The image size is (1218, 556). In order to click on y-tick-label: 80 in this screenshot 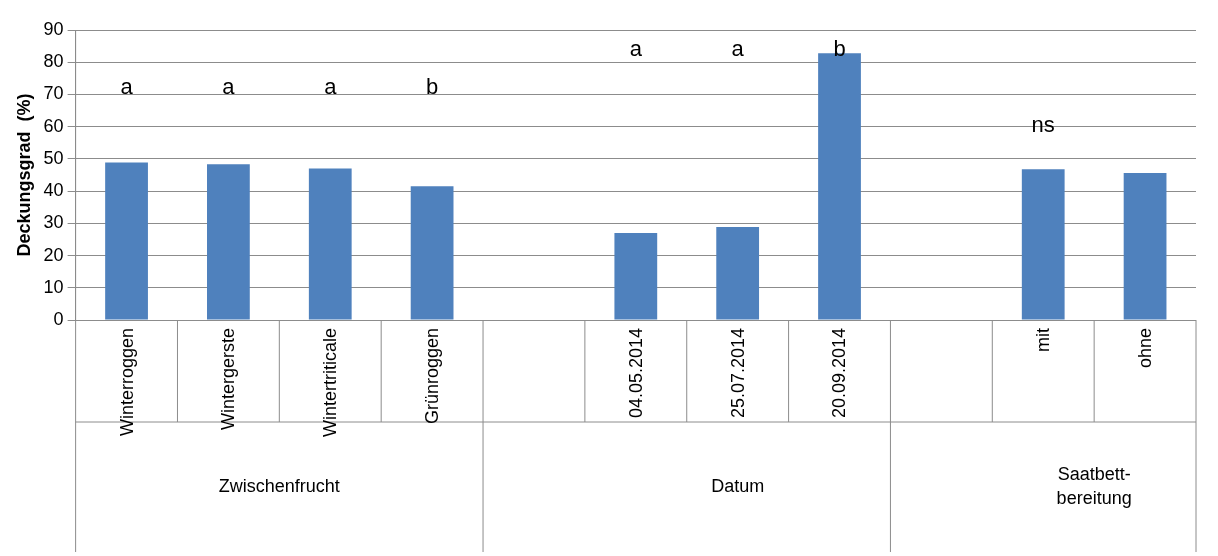, I will do `click(53, 61)`.